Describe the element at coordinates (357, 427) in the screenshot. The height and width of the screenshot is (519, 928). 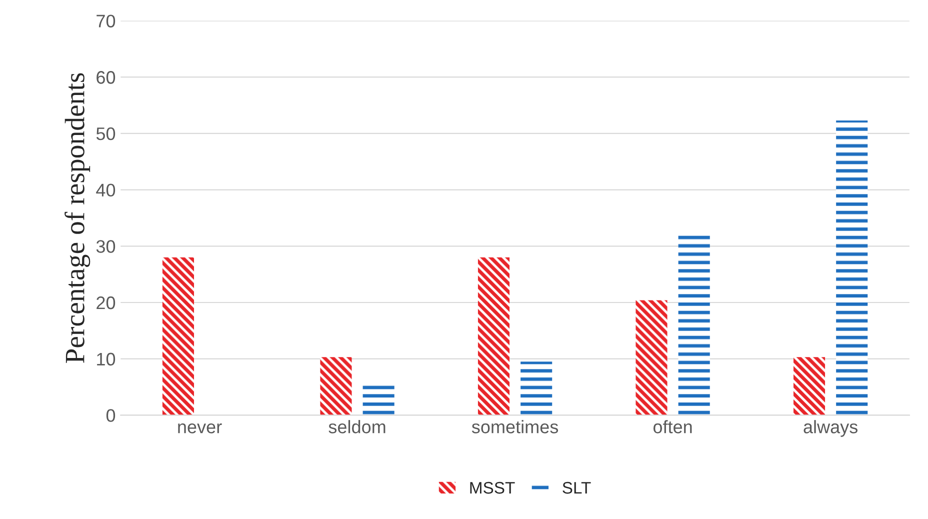
I see `x-tick-label: seldom` at that location.